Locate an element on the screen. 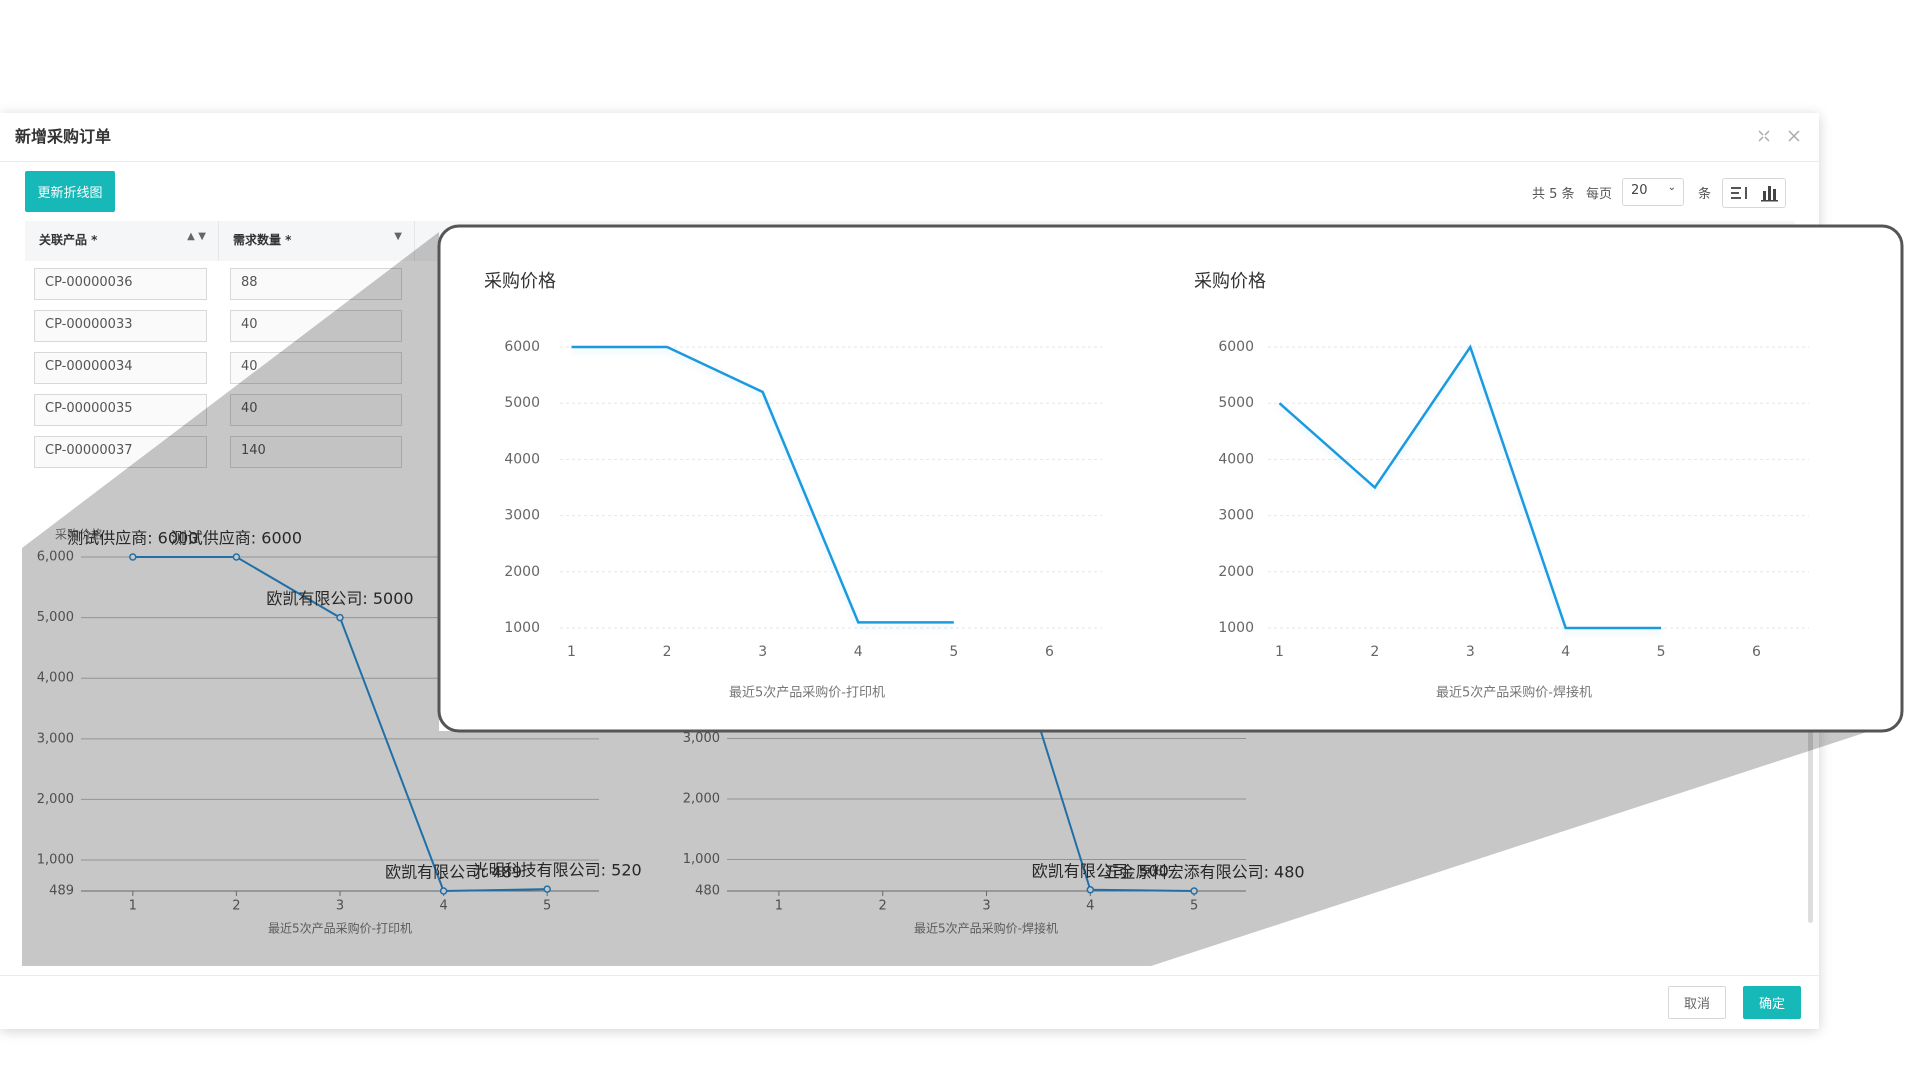  update-chart-button: 更新折线图 is located at coordinates (70, 191).